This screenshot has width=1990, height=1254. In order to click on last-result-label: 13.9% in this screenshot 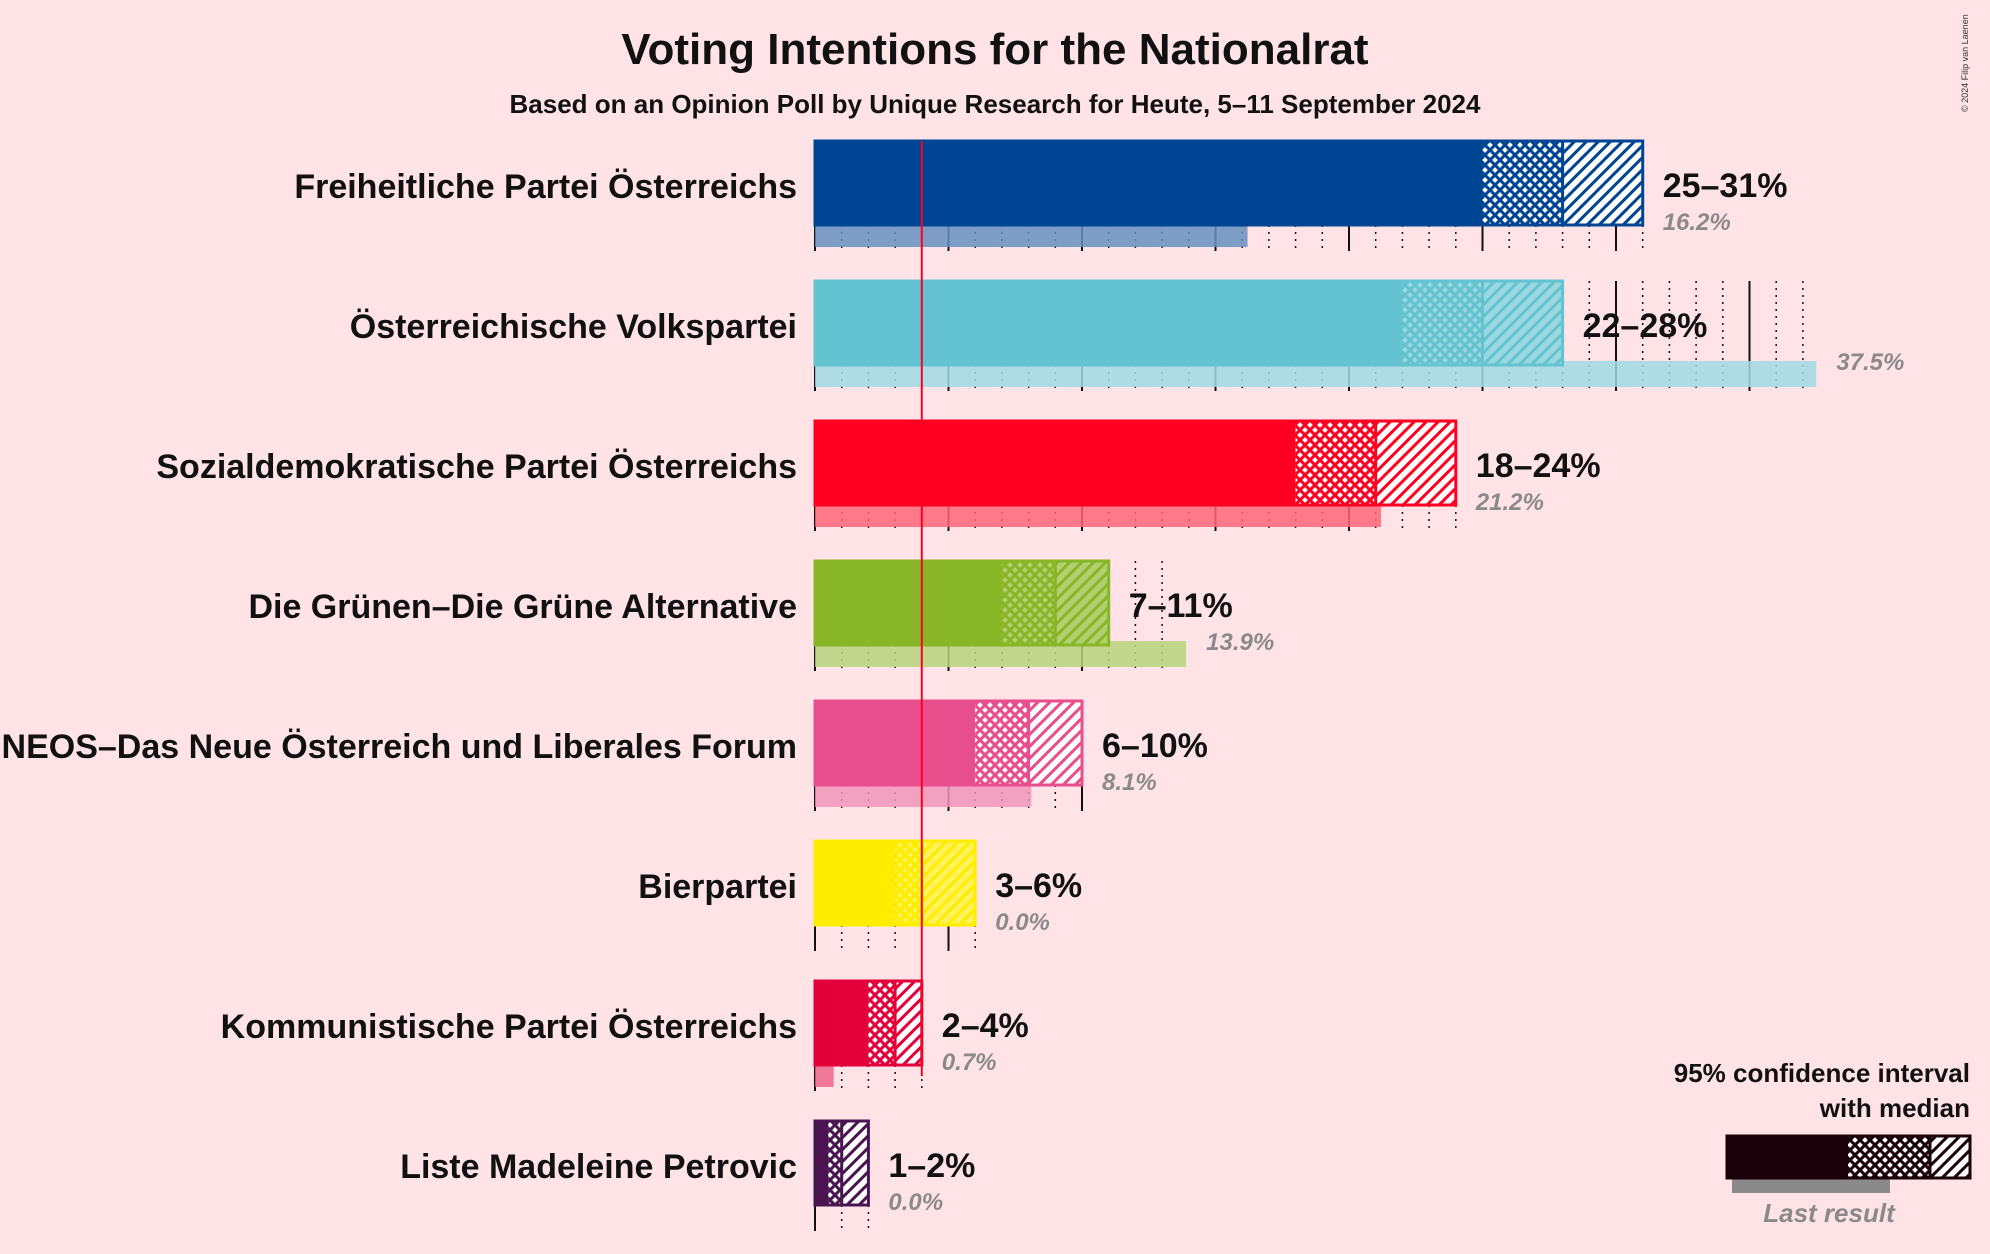, I will do `click(1240, 642)`.